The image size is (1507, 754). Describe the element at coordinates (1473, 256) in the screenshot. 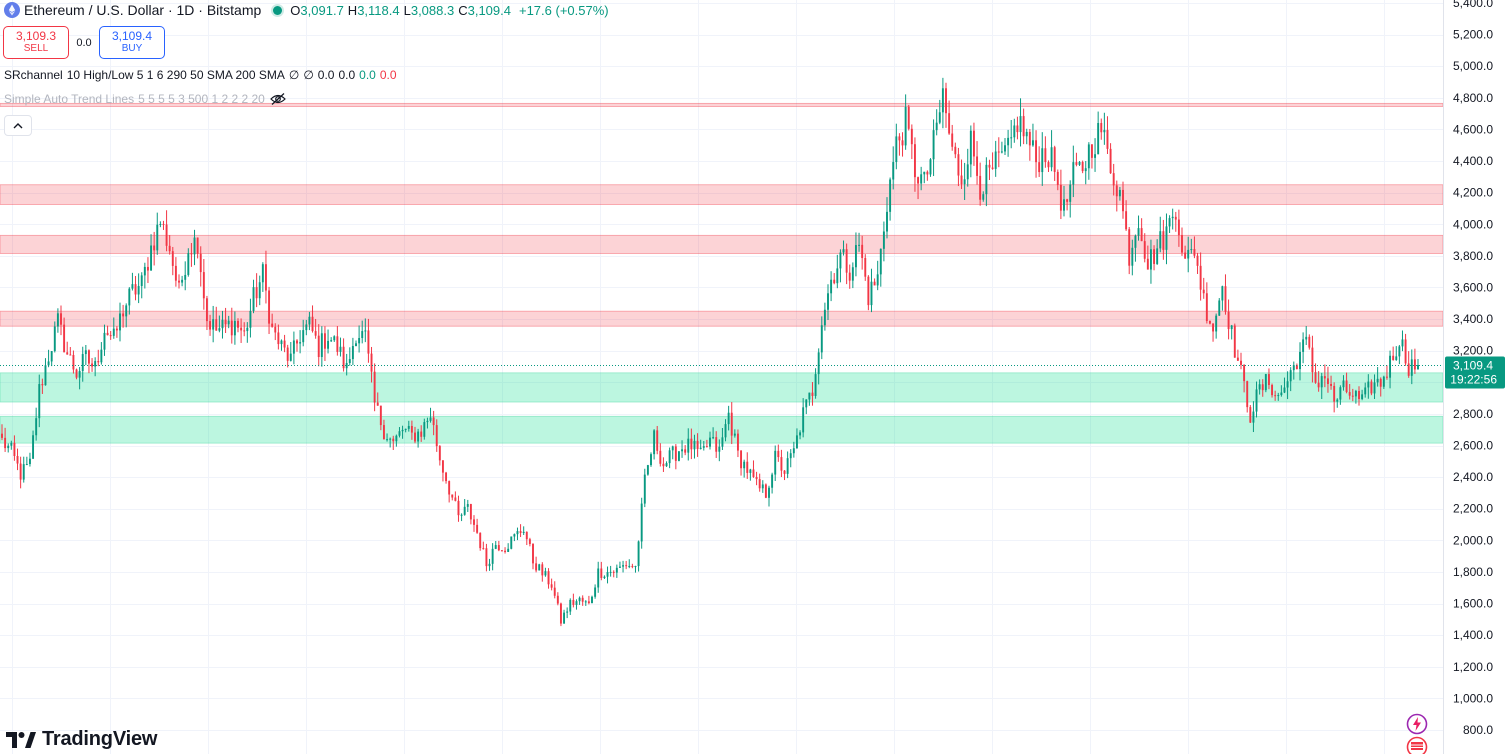

I see `price-tick-label: 3,800.0` at that location.